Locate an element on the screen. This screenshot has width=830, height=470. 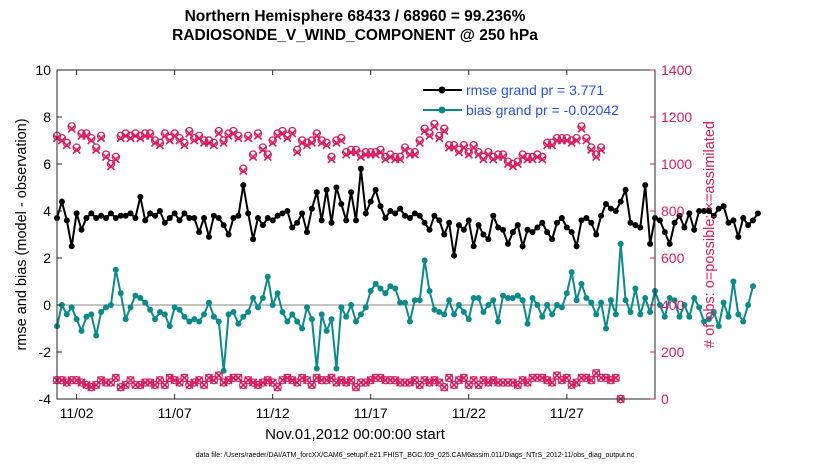
x-tick-label: 11/22 is located at coordinates (469, 413).